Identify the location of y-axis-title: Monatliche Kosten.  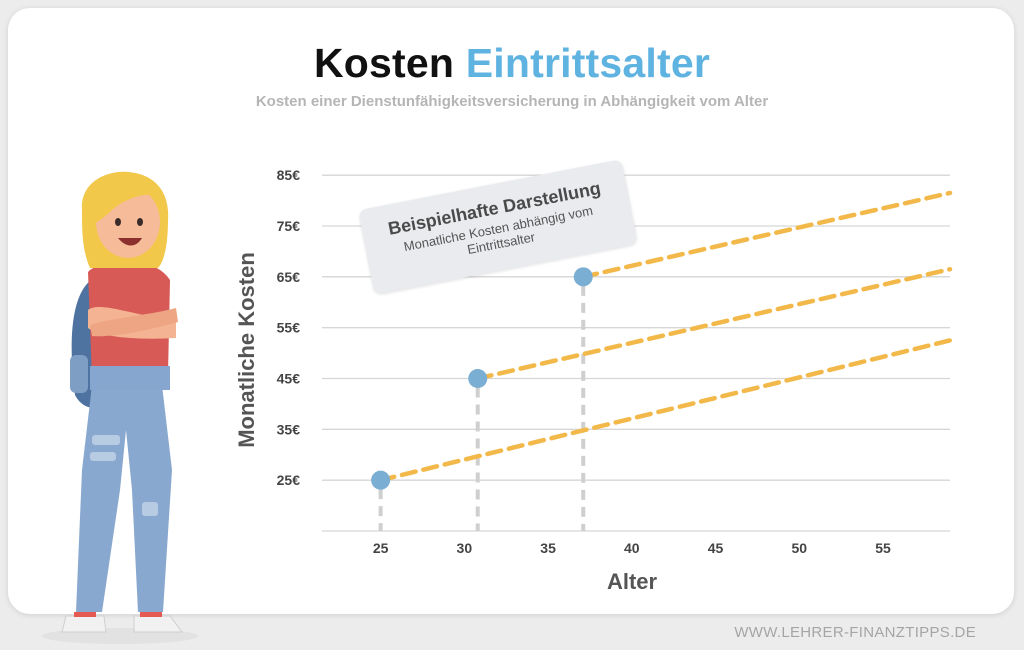
(246, 350).